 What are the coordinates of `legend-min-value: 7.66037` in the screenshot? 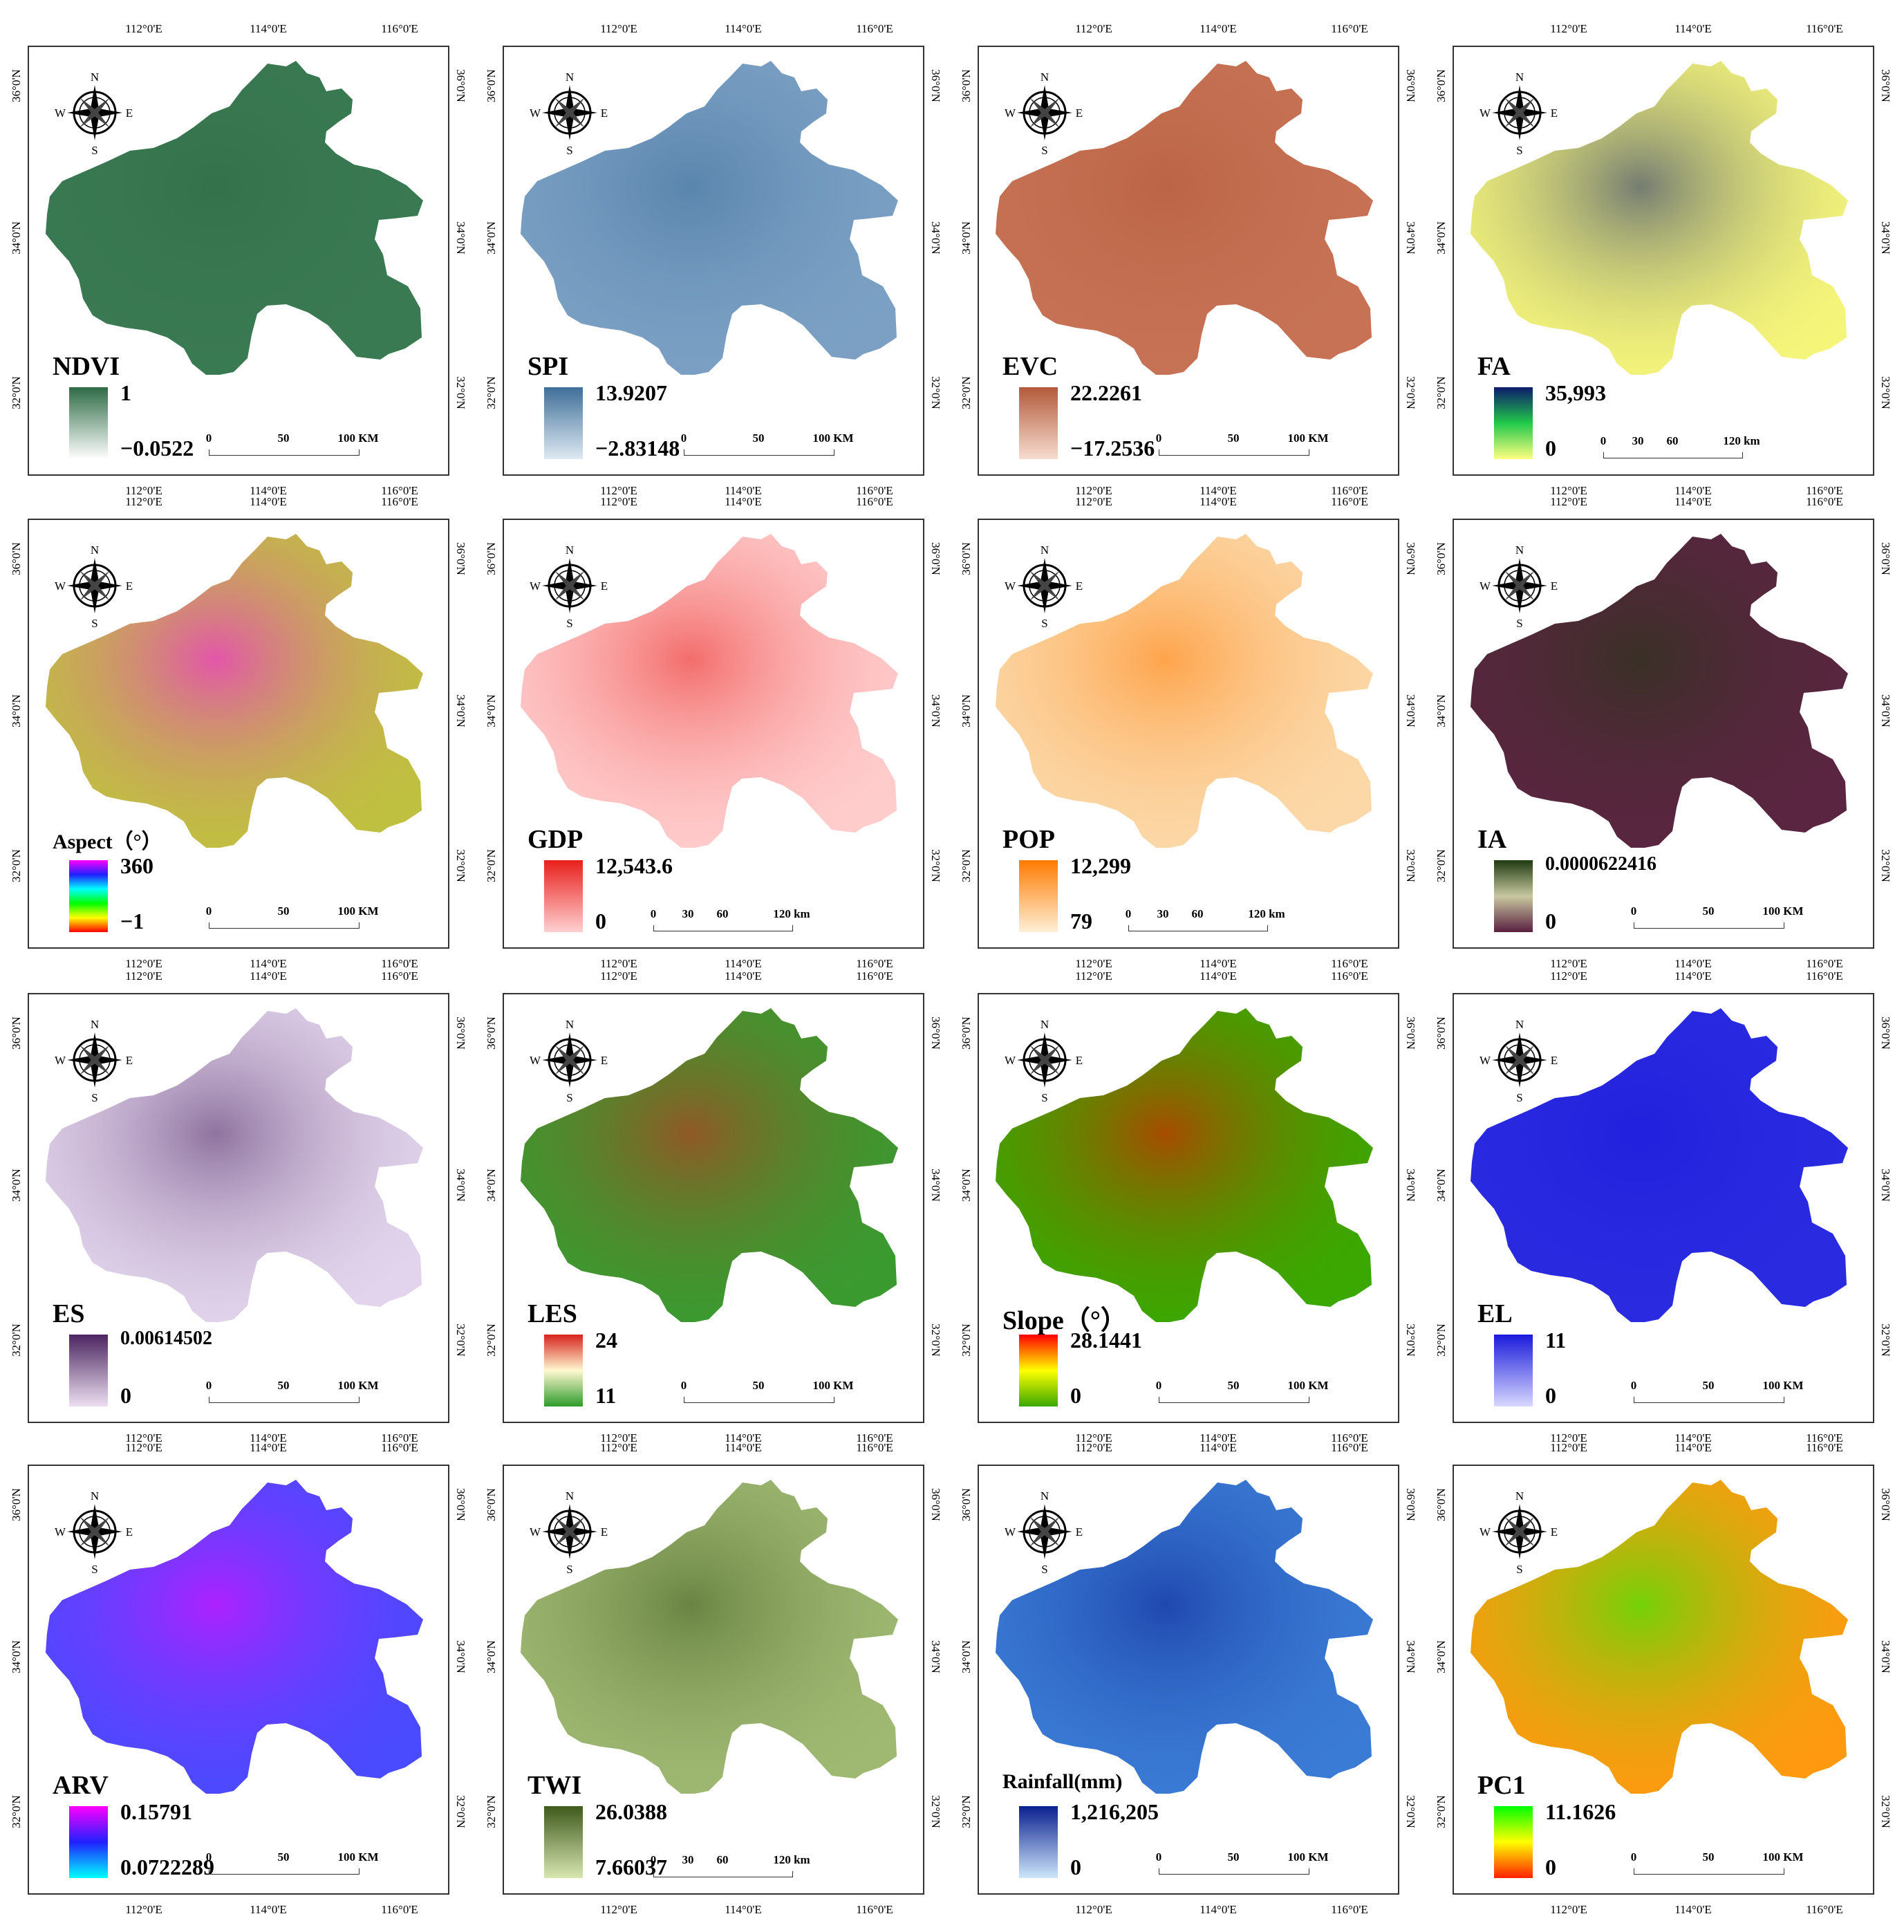 It's located at (631, 1867).